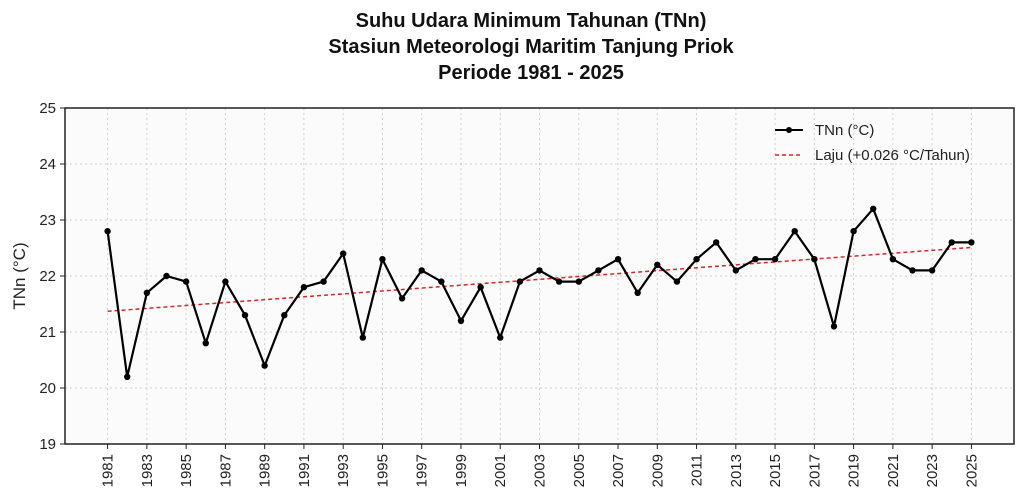 This screenshot has height=500, width=1024. What do you see at coordinates (657, 470) in the screenshot?
I see `x-tick-label: 2009` at bounding box center [657, 470].